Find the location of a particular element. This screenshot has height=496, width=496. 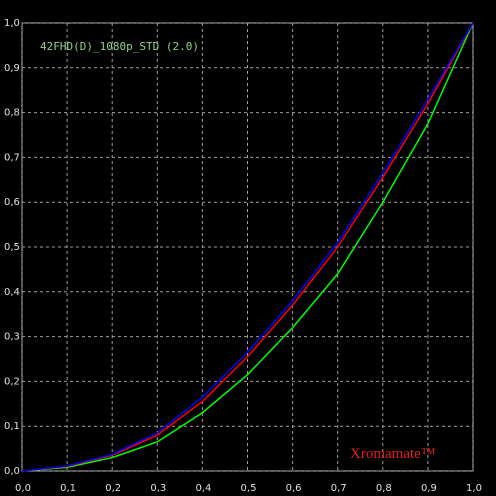

y-tick-label: 0,3 is located at coordinates (12, 337).